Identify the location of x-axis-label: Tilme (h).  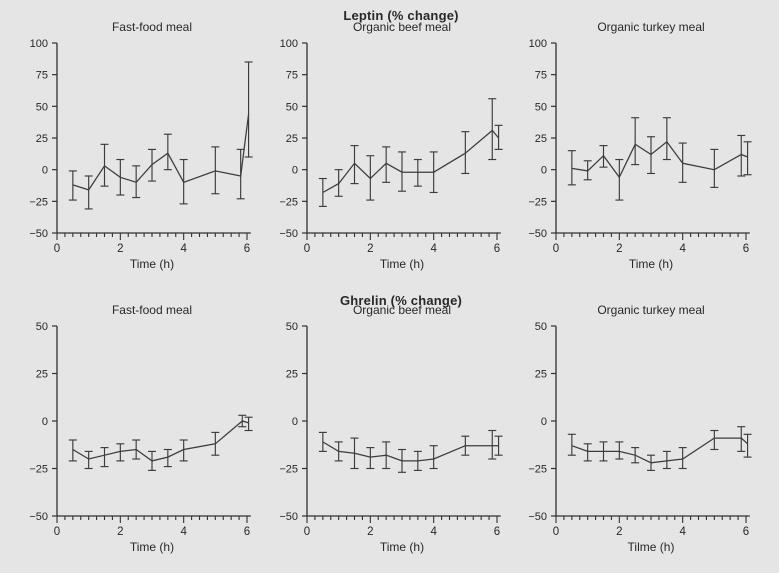
(651, 547).